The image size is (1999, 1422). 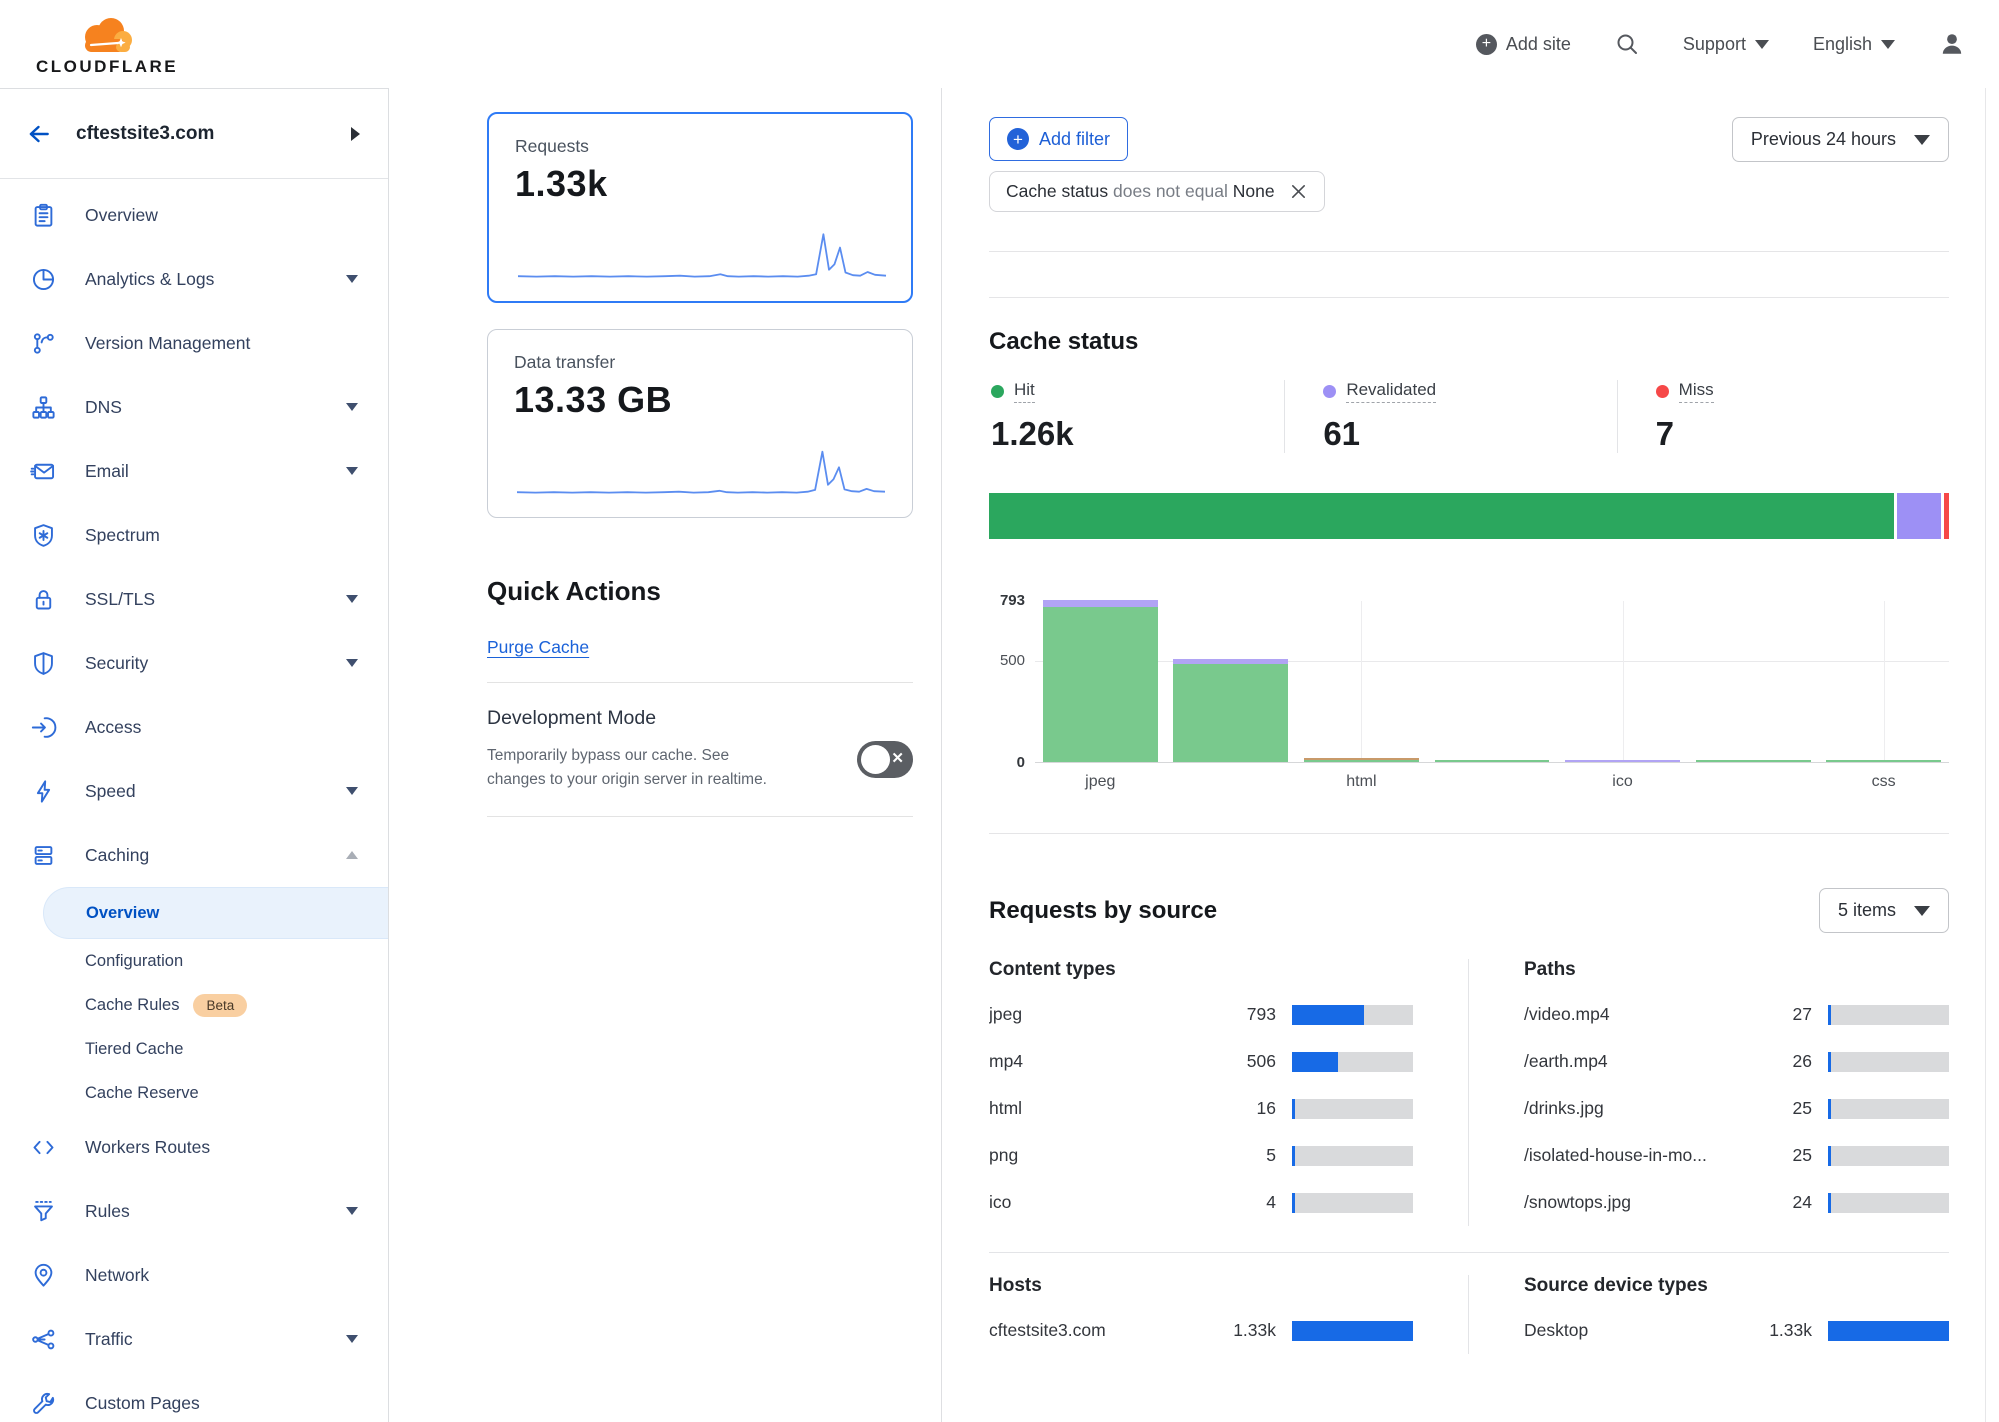 I want to click on data-transfer-card-label: Data transfer, so click(x=565, y=362).